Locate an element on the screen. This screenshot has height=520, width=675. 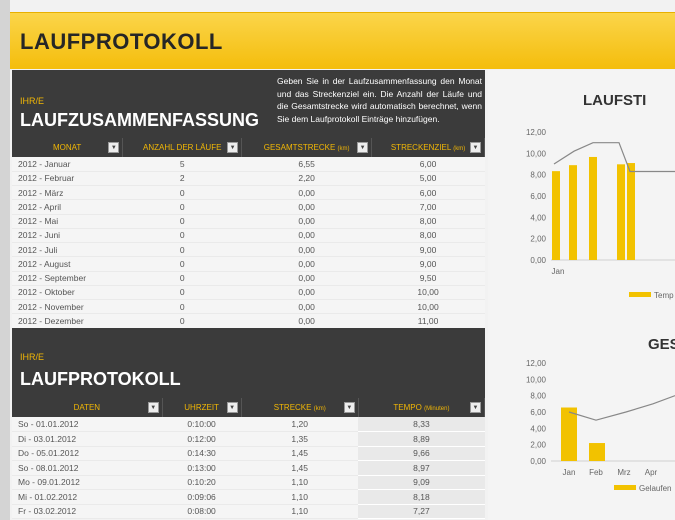
table-row: 2012 - Januar 5 6,55 6,00 is located at coordinates (248, 164).